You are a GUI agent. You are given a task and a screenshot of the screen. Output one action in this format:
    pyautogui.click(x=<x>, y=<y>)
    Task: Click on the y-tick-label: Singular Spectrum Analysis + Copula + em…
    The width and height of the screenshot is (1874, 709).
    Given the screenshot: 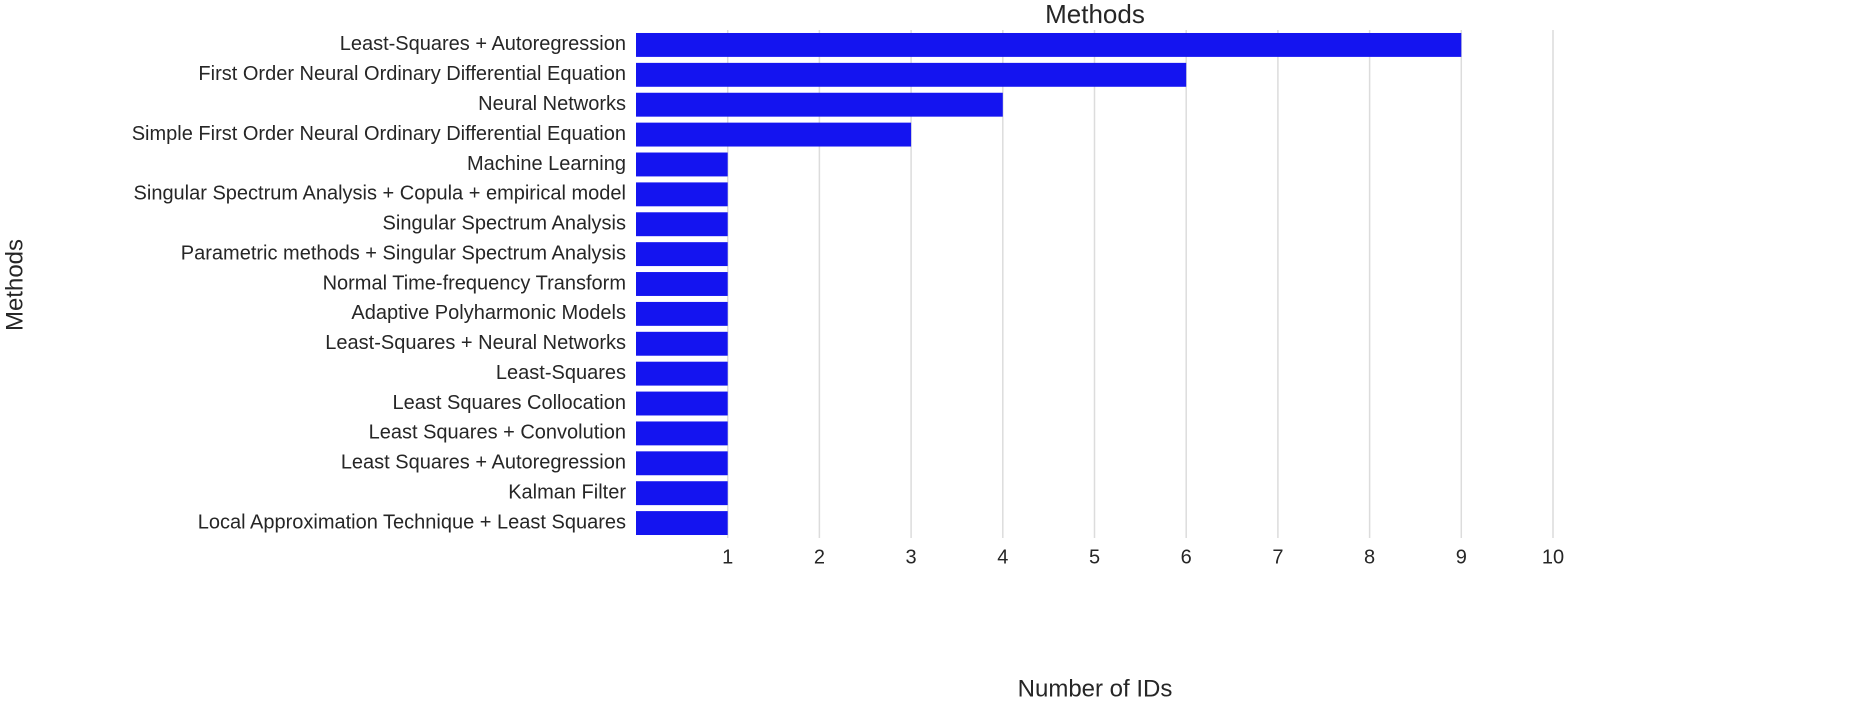 What is the action you would take?
    pyautogui.click(x=380, y=194)
    